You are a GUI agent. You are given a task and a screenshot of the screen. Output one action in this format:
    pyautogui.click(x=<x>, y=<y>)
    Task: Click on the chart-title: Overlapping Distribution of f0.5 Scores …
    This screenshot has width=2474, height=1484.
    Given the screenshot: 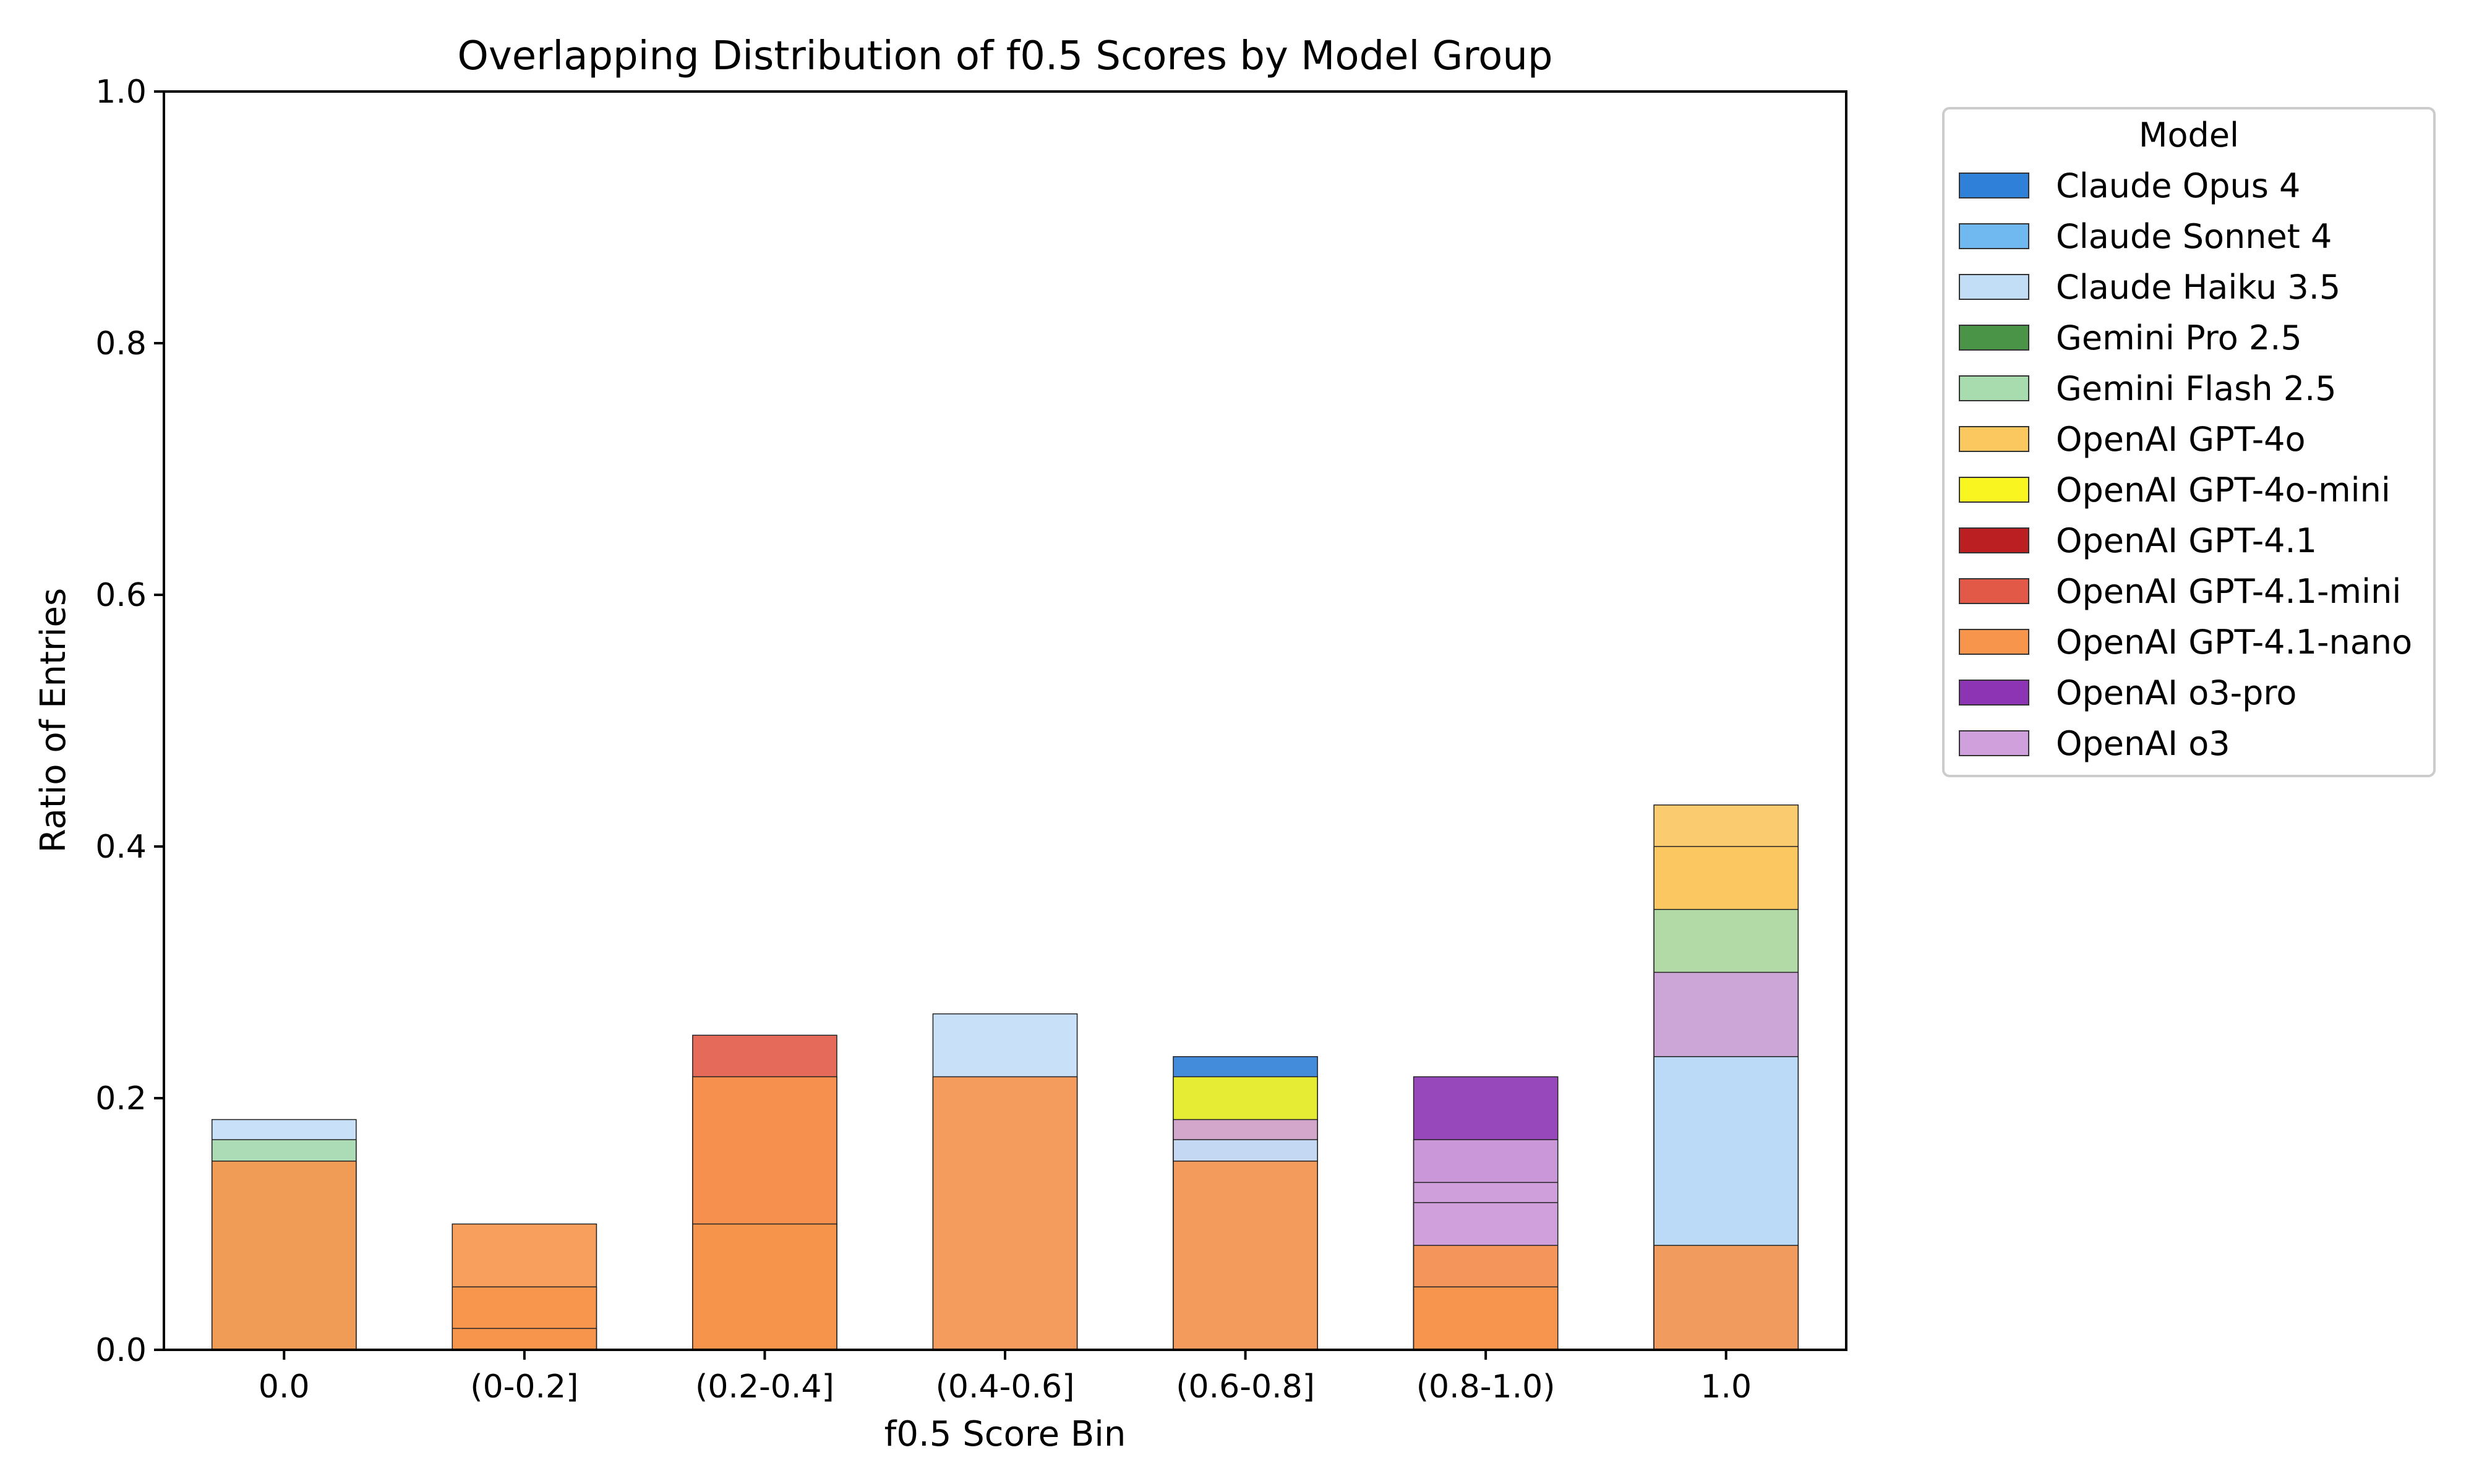 What is the action you would take?
    pyautogui.click(x=1004, y=56)
    